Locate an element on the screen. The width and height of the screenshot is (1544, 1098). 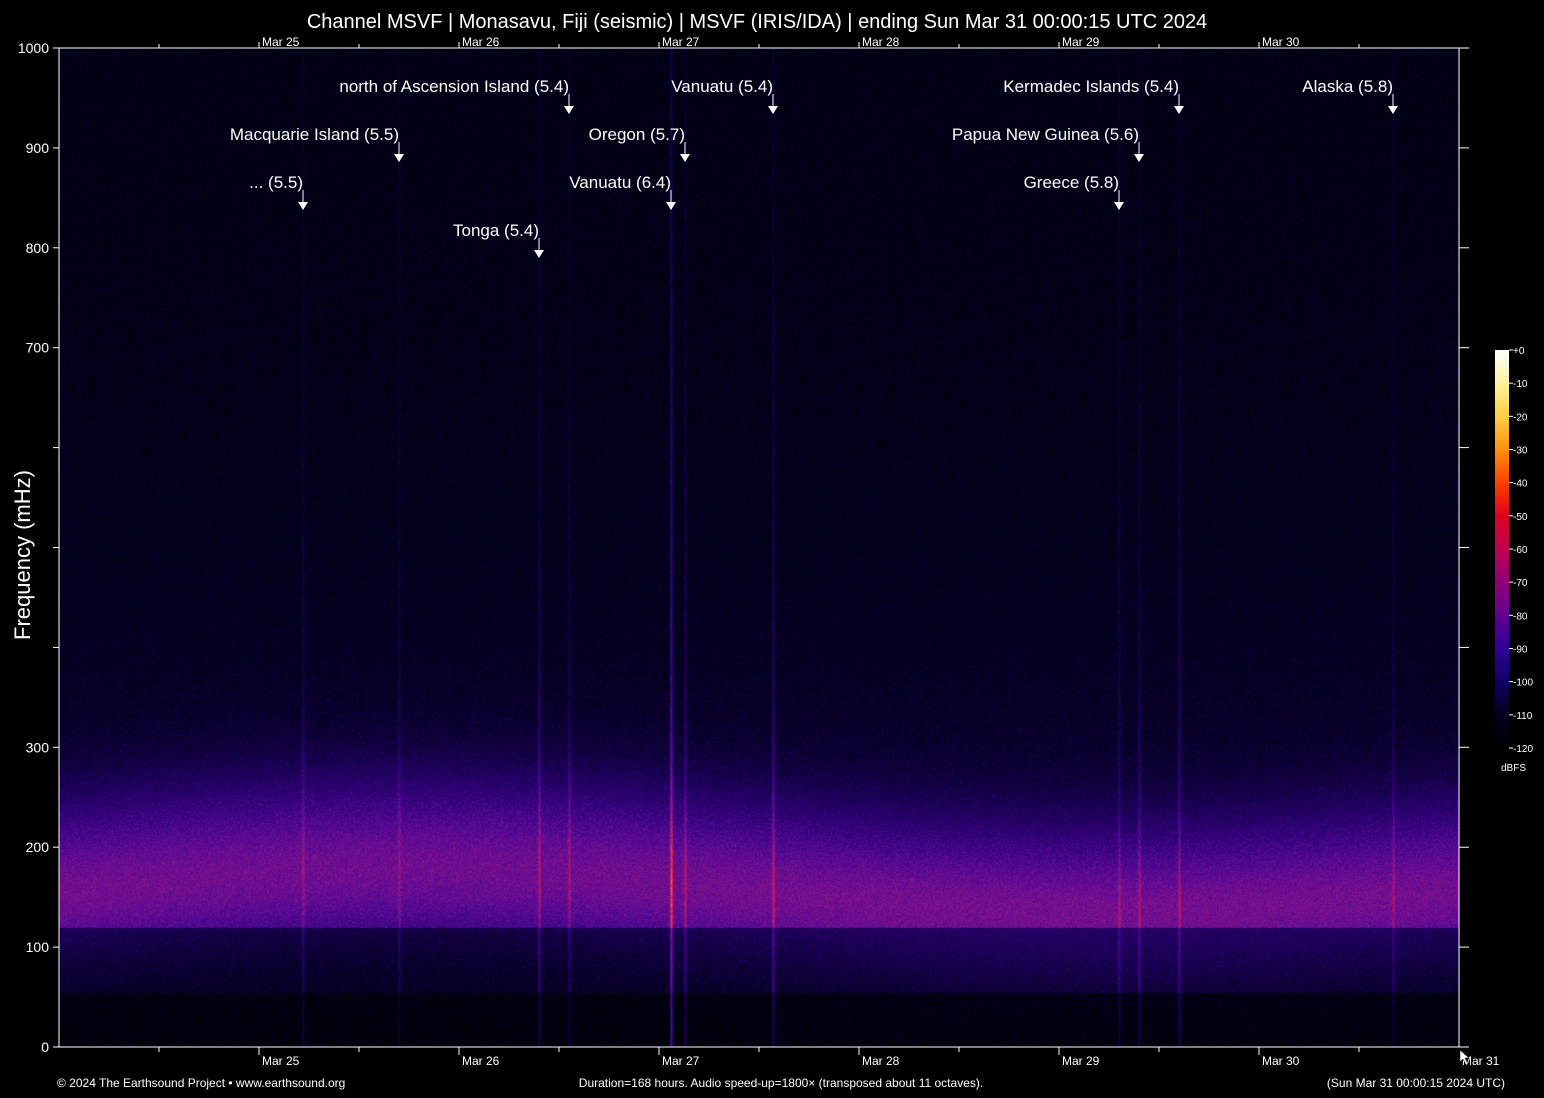
x-date-label: Mar 25 is located at coordinates (281, 1061).